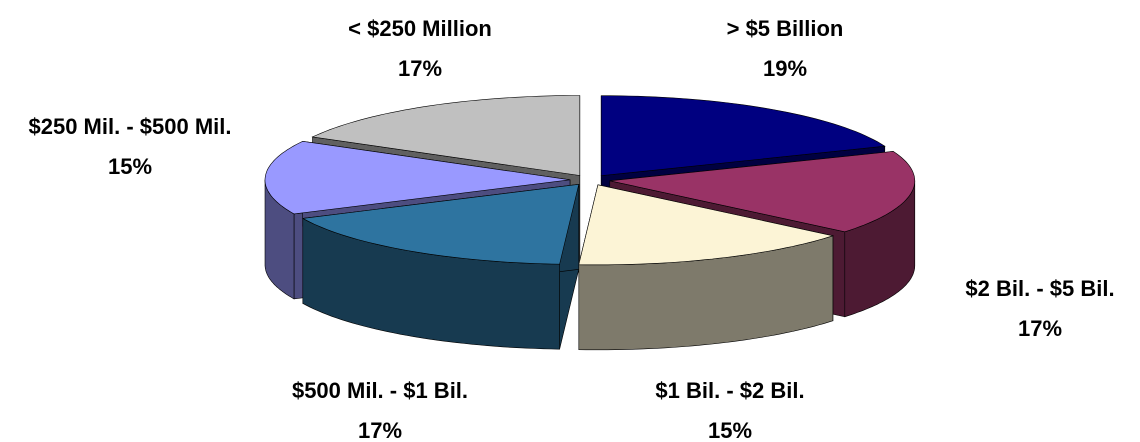  I want to click on slice-label: $2 Bil. - $5 Bil., so click(1039, 288).